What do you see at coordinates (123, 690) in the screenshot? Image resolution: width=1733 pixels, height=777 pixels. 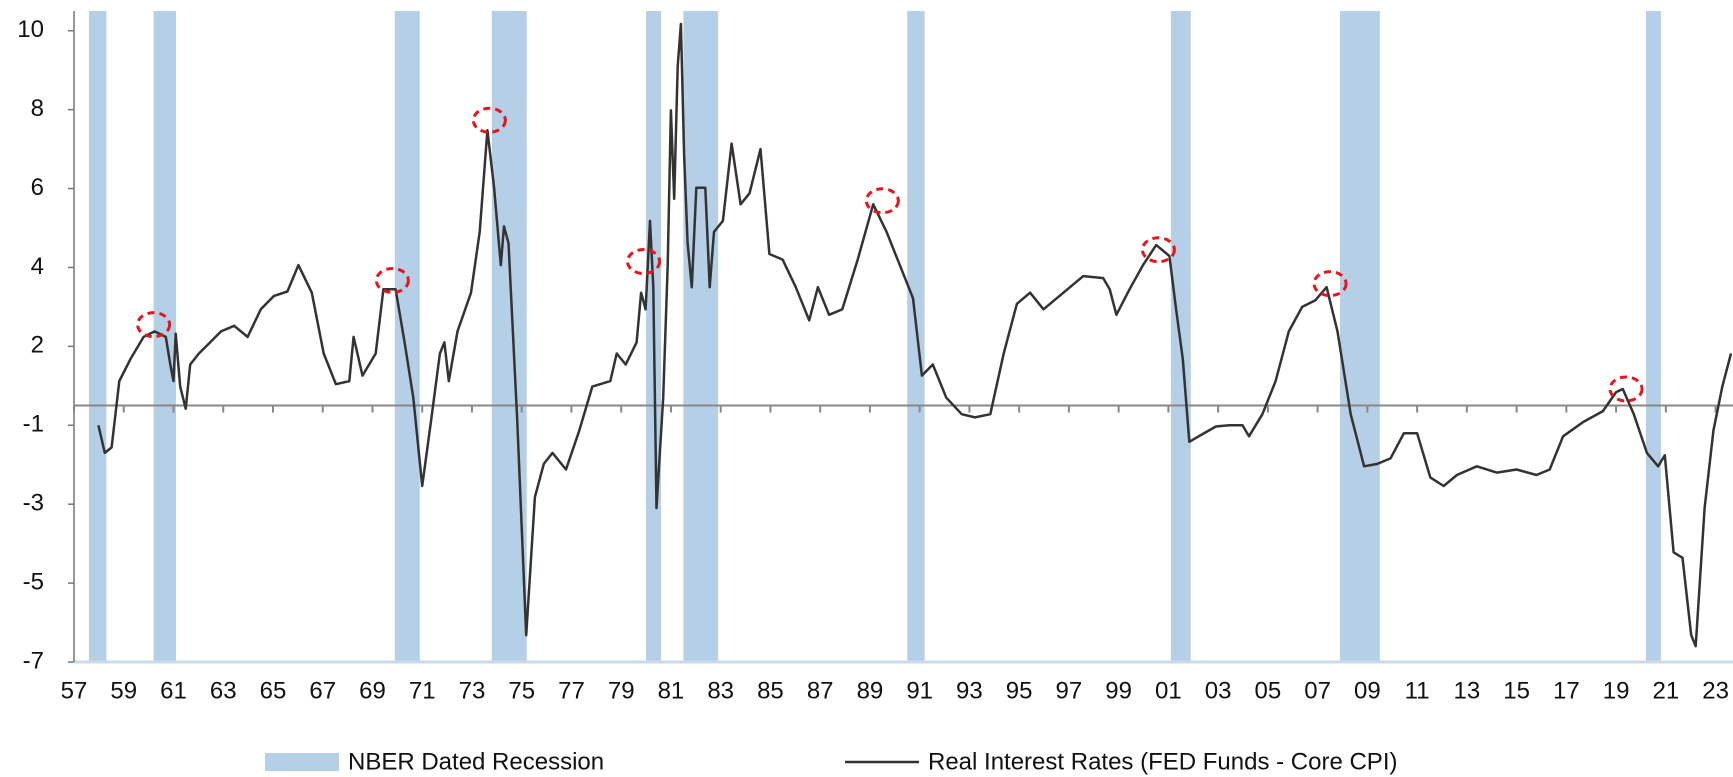 I see `x-tick-label: 59` at bounding box center [123, 690].